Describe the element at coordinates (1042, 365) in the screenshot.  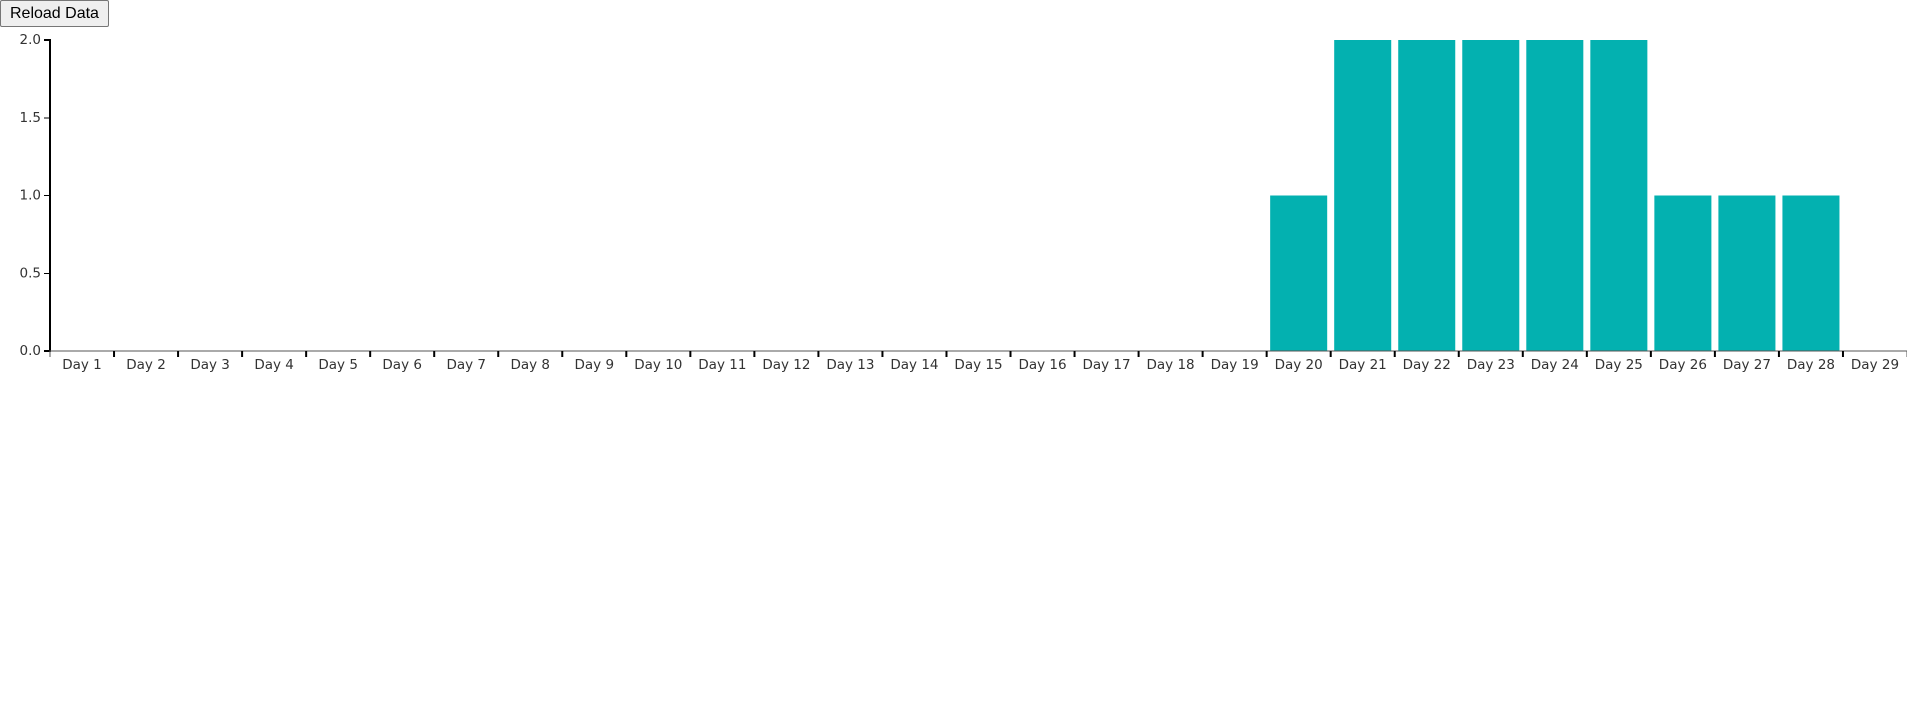
I see `x-tick-label: Day 16` at that location.